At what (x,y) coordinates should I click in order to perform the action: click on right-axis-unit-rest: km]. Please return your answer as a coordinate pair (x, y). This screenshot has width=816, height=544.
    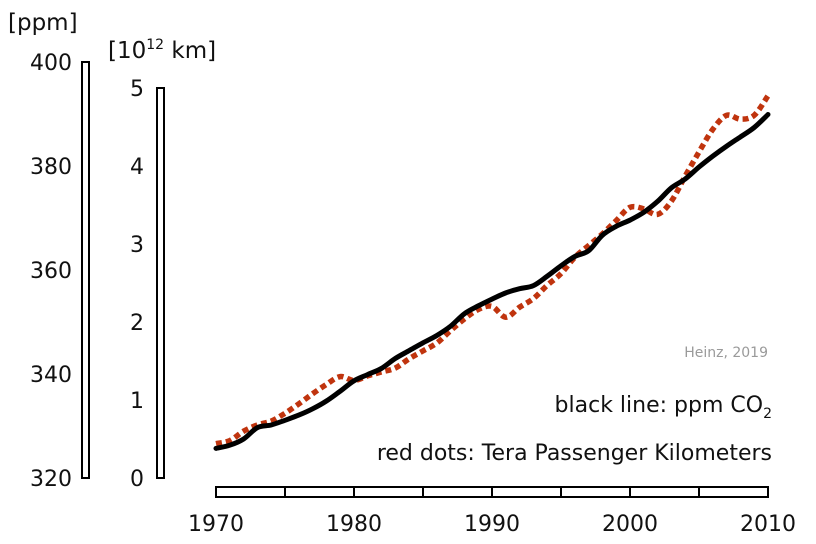
    Looking at the image, I should click on (190, 51).